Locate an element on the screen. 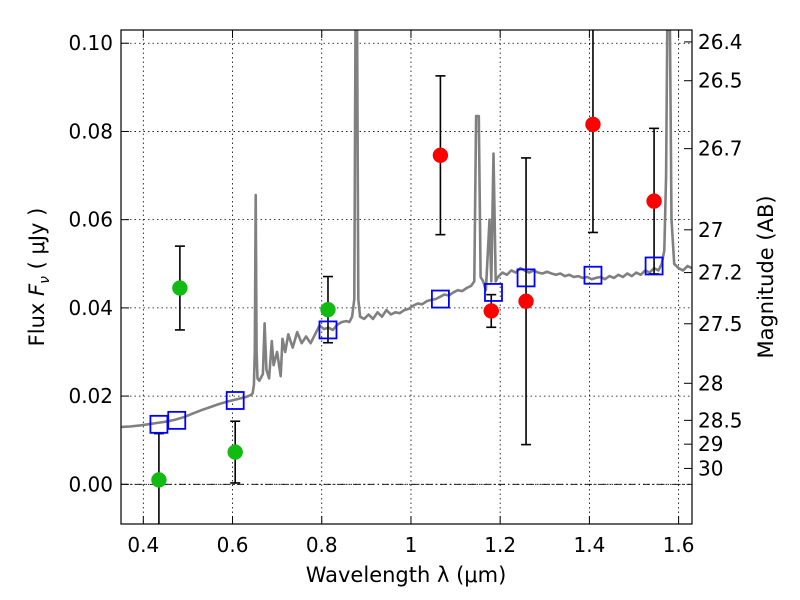 The height and width of the screenshot is (600, 800). y-tick-label: 0.00 is located at coordinates (90, 484).